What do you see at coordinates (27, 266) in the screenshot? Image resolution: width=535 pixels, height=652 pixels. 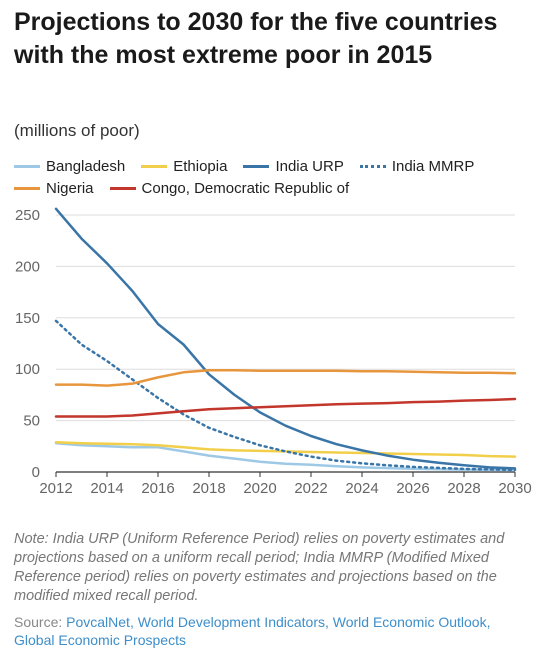 I see `y-tick-label-200: 200` at bounding box center [27, 266].